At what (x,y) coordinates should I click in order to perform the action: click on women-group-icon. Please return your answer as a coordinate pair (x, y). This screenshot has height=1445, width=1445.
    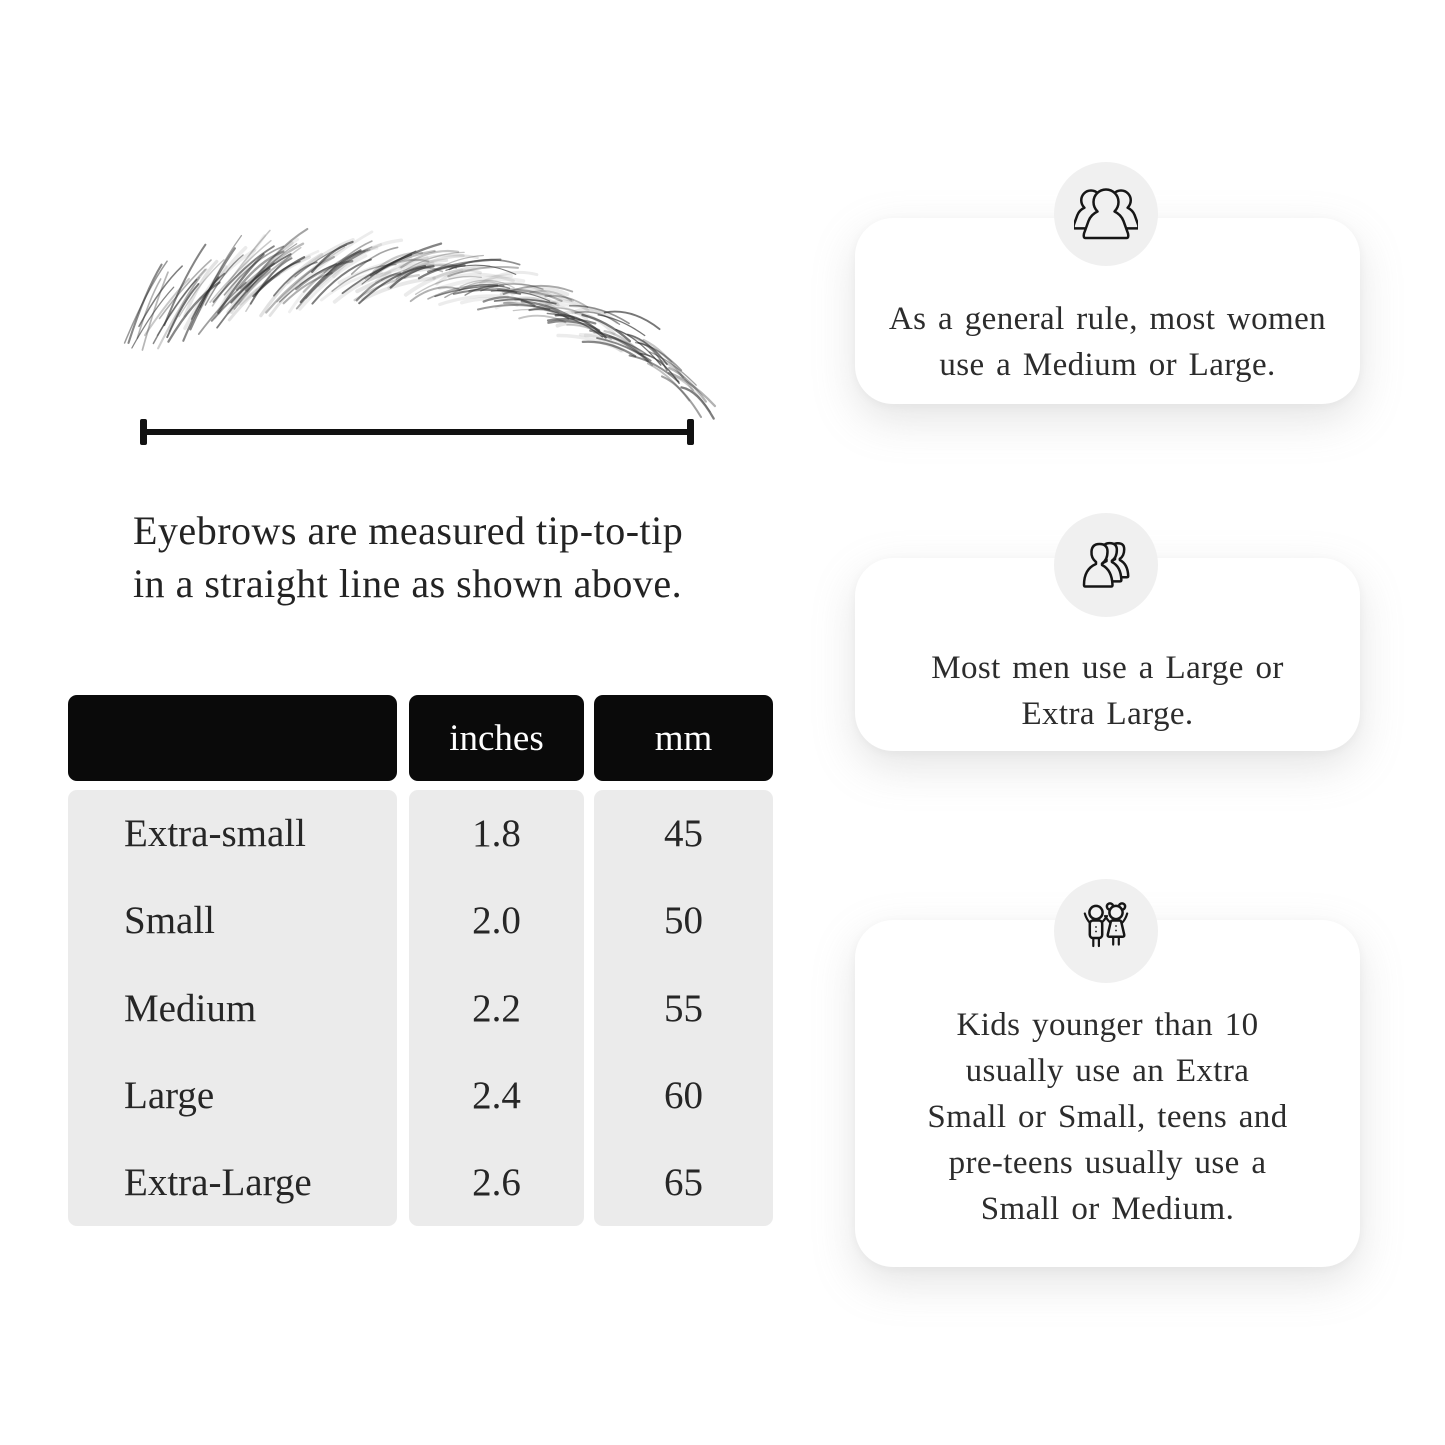
    Looking at the image, I should click on (1106, 214).